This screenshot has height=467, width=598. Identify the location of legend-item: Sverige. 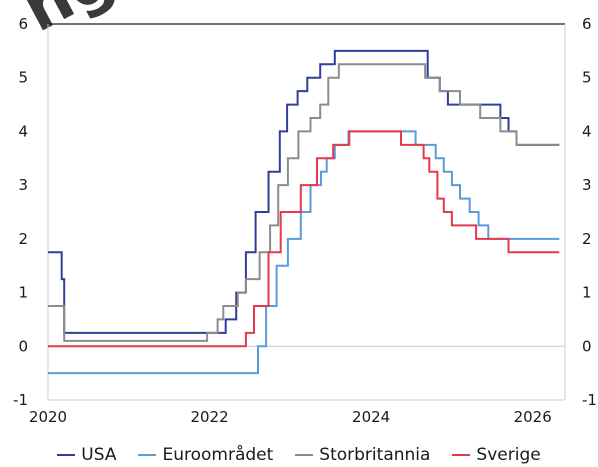
(496, 455).